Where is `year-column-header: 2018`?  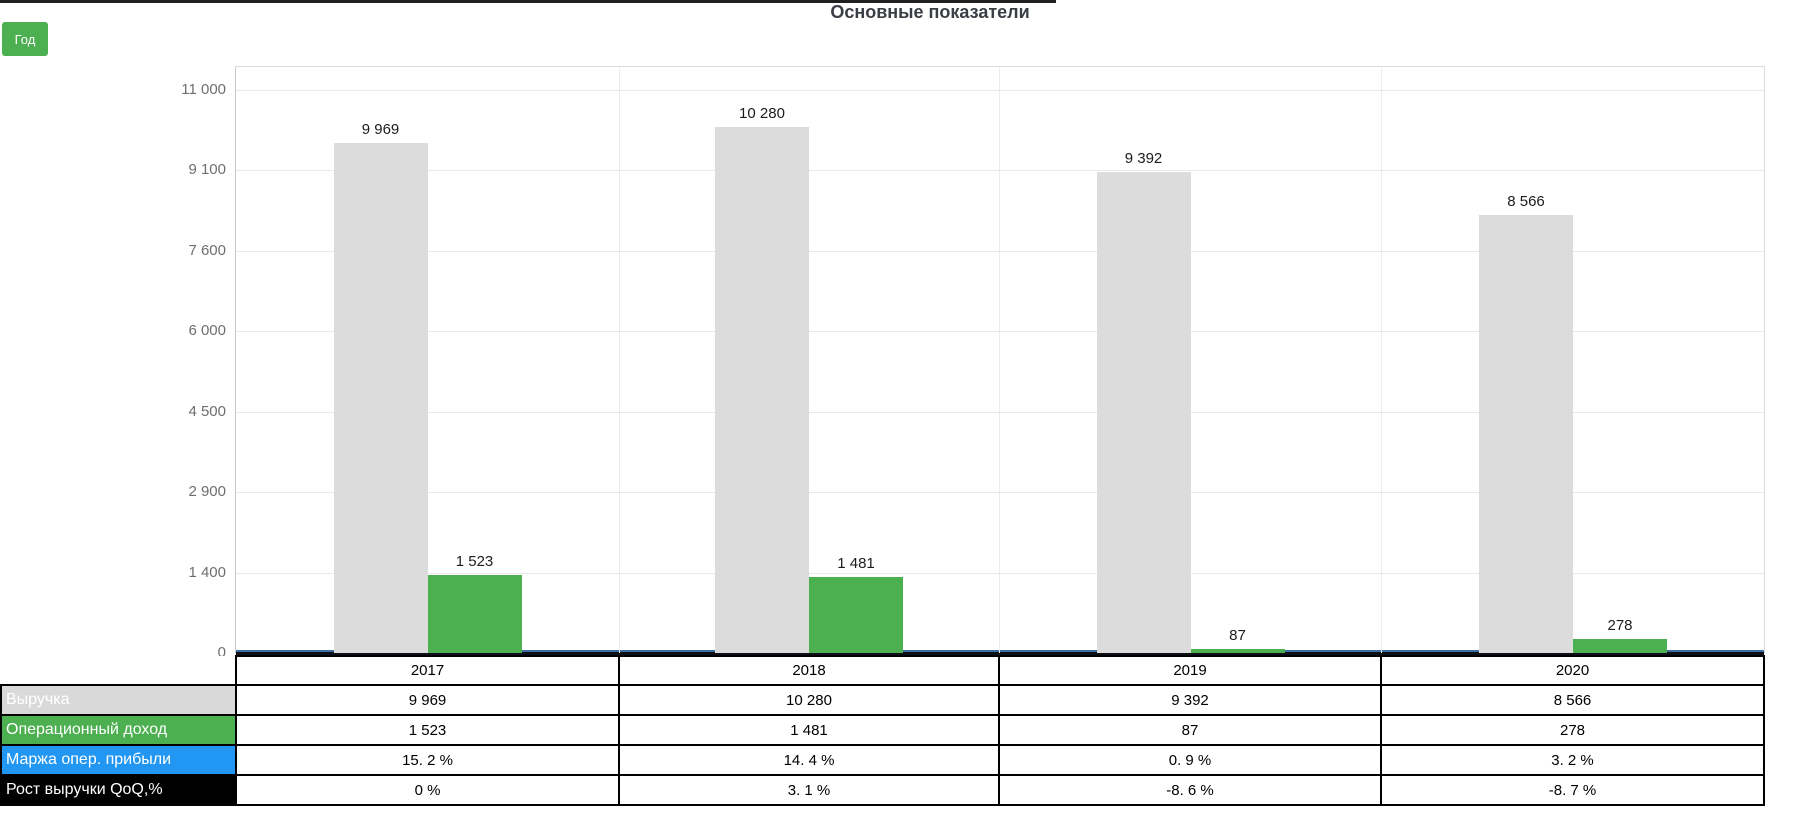
year-column-header: 2018 is located at coordinates (809, 670).